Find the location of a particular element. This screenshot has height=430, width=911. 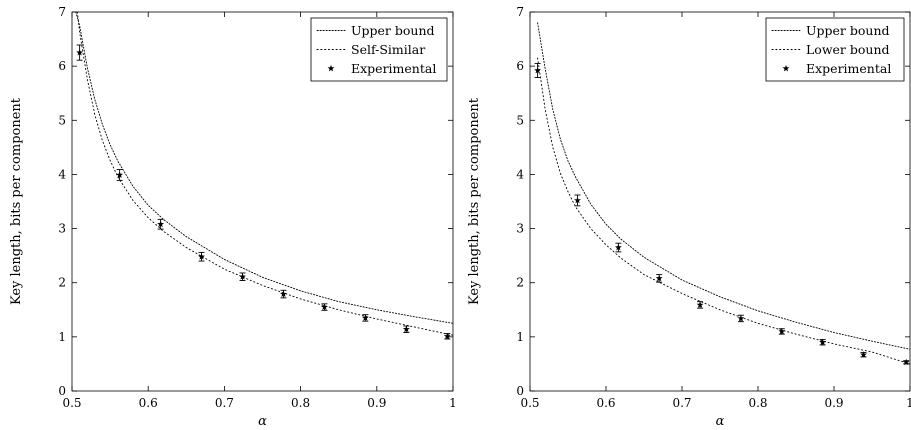

legend-box is located at coordinates (835, 49).